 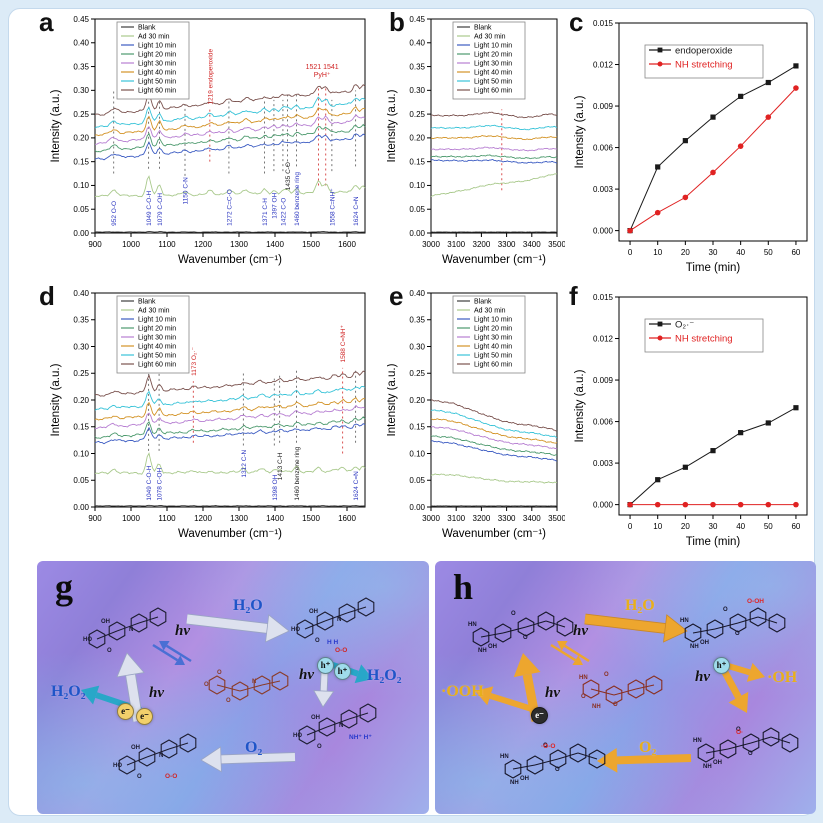 What do you see at coordinates (431, 244) in the screenshot?
I see `x-tick-label: 3000` at bounding box center [431, 244].